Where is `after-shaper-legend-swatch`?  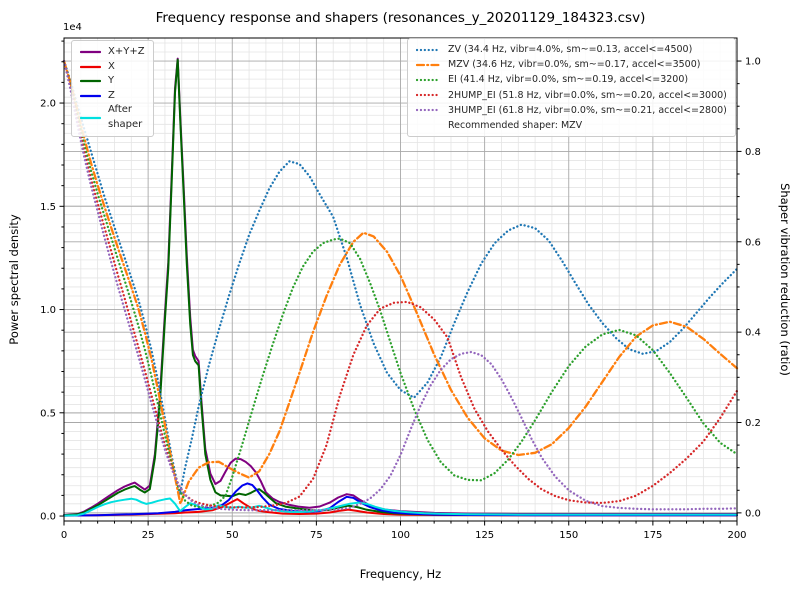 after-shaper-legend-swatch is located at coordinates (90, 117).